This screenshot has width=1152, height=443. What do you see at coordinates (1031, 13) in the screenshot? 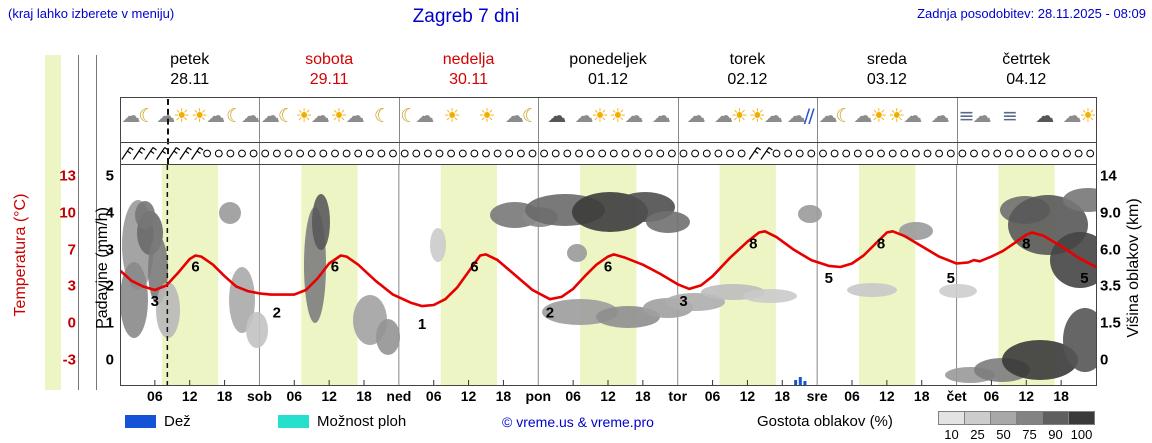
I see `last-update-text: Zadnja posodobitev: 28.11.2025 - 08:09` at bounding box center [1031, 13].